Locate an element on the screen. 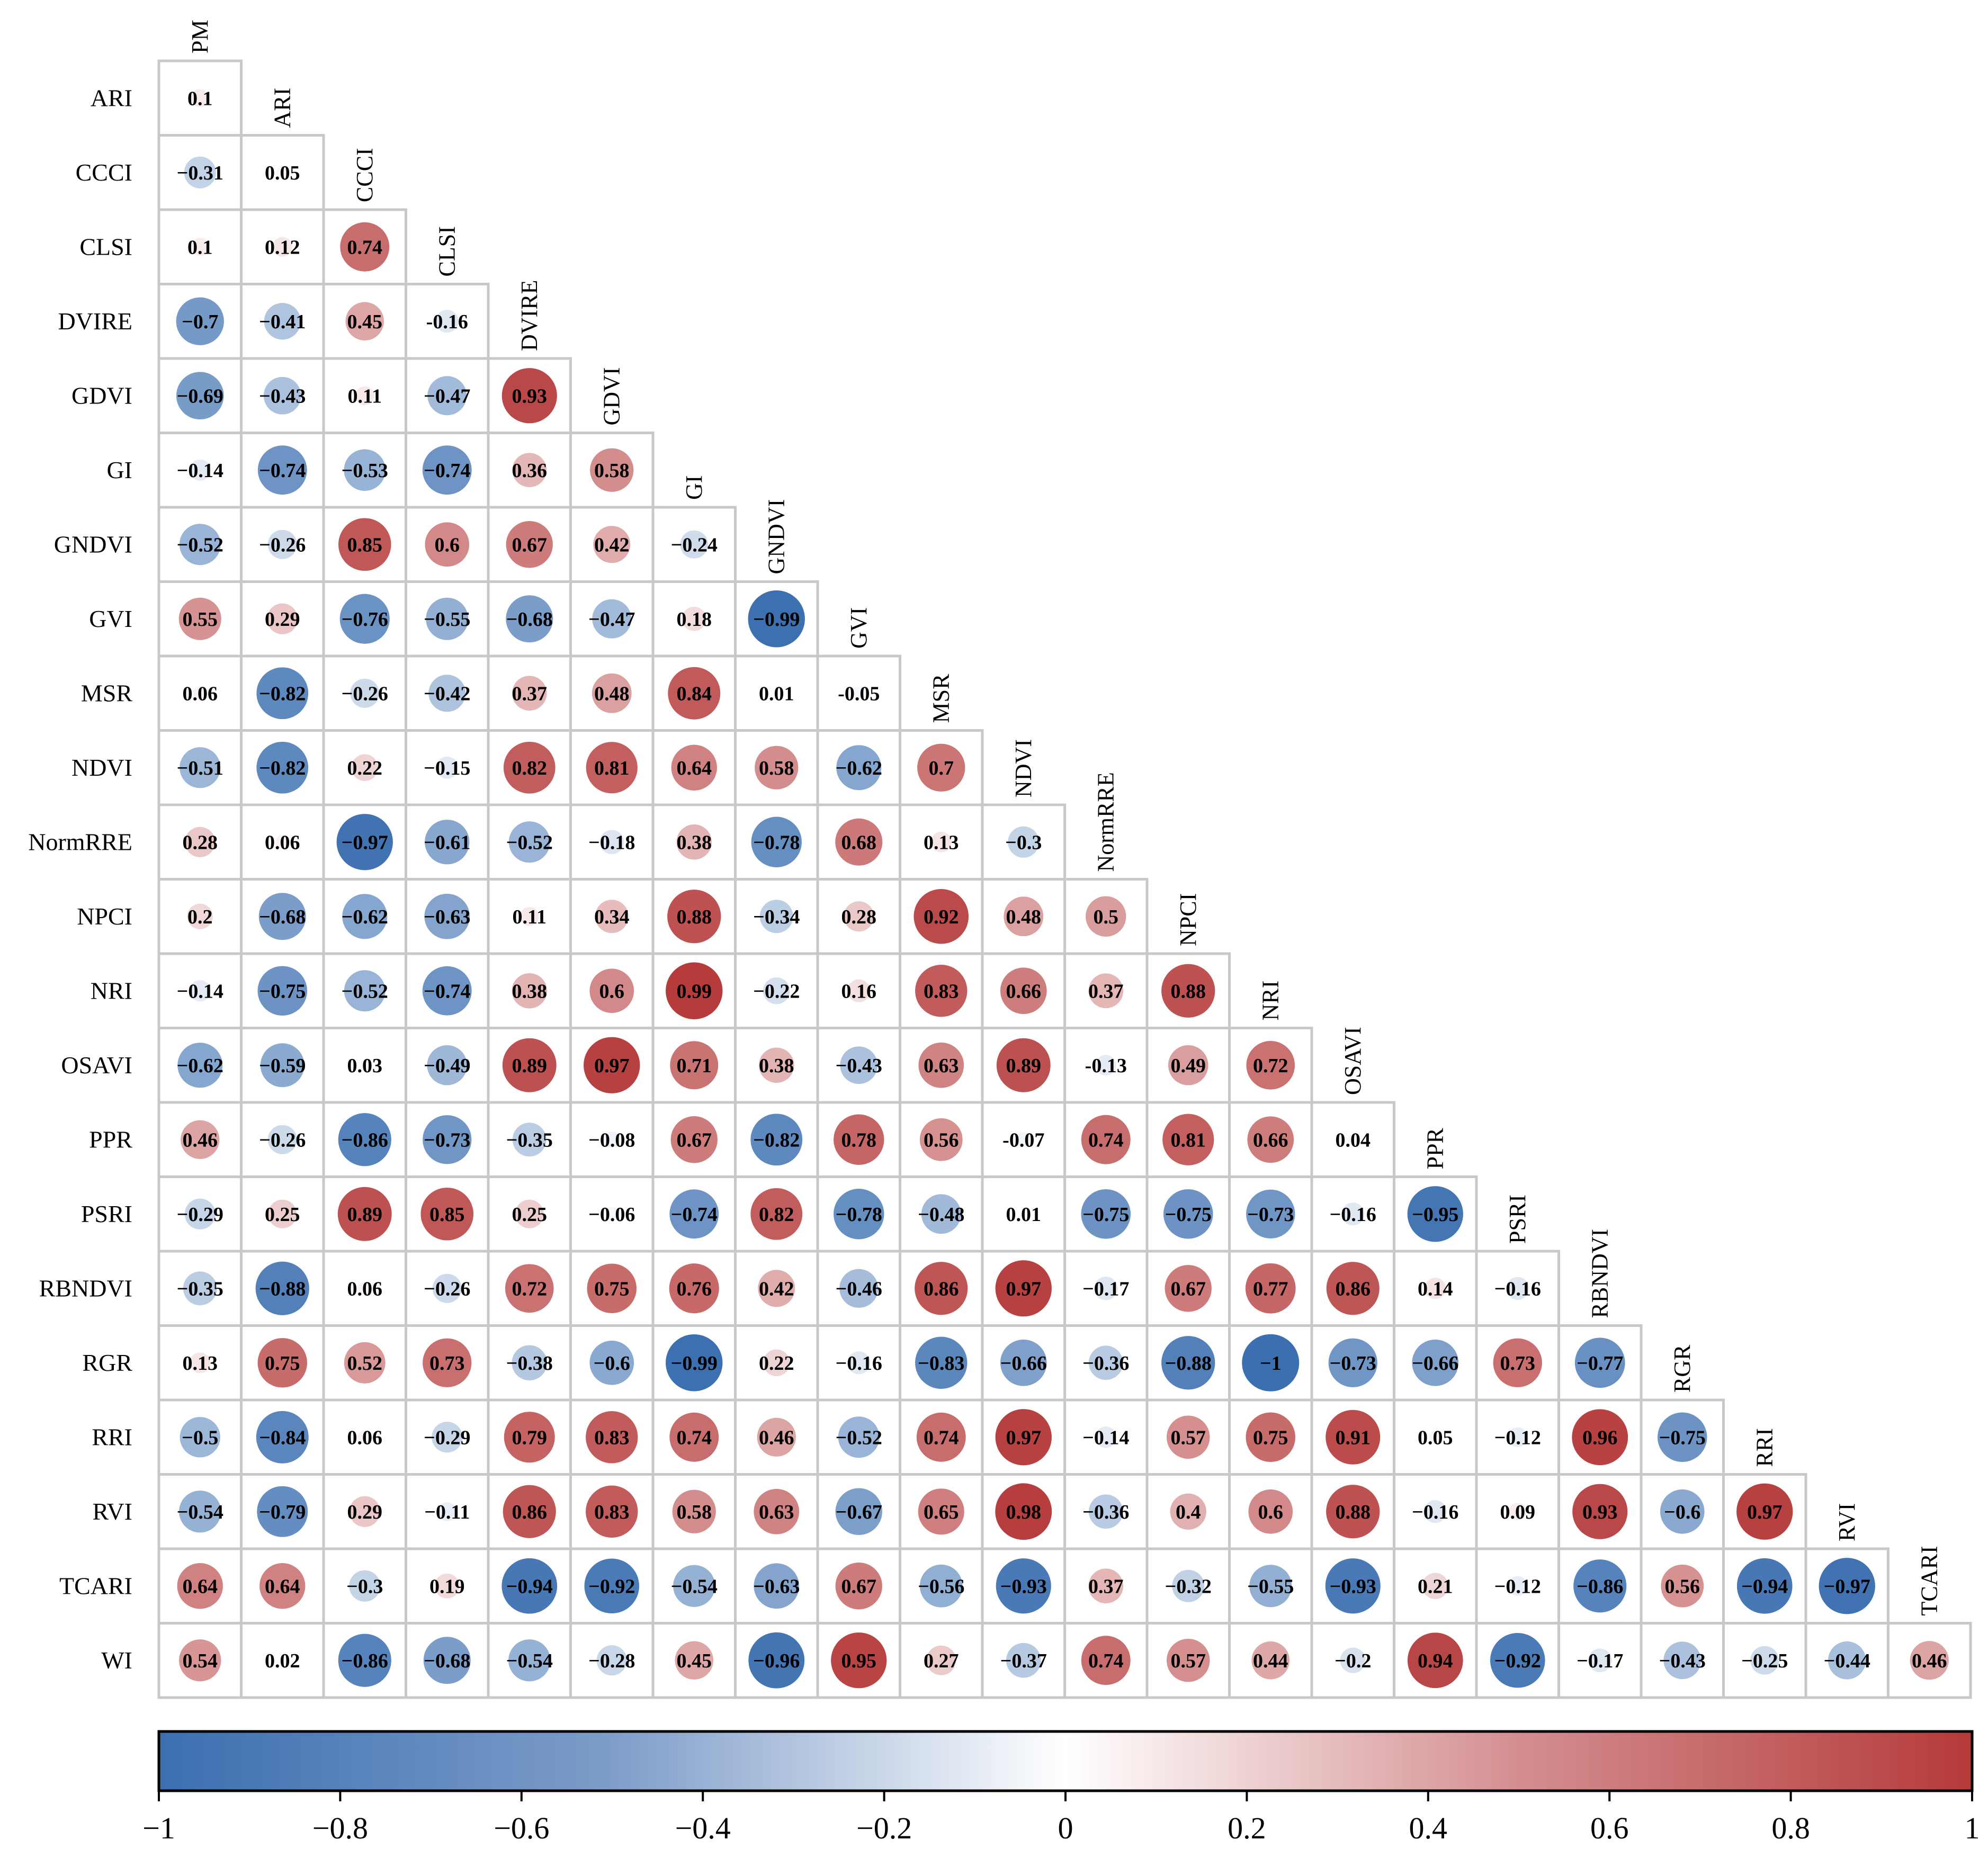 The image size is (1988, 1867). correlation-value: 0.94 is located at coordinates (1435, 1661).